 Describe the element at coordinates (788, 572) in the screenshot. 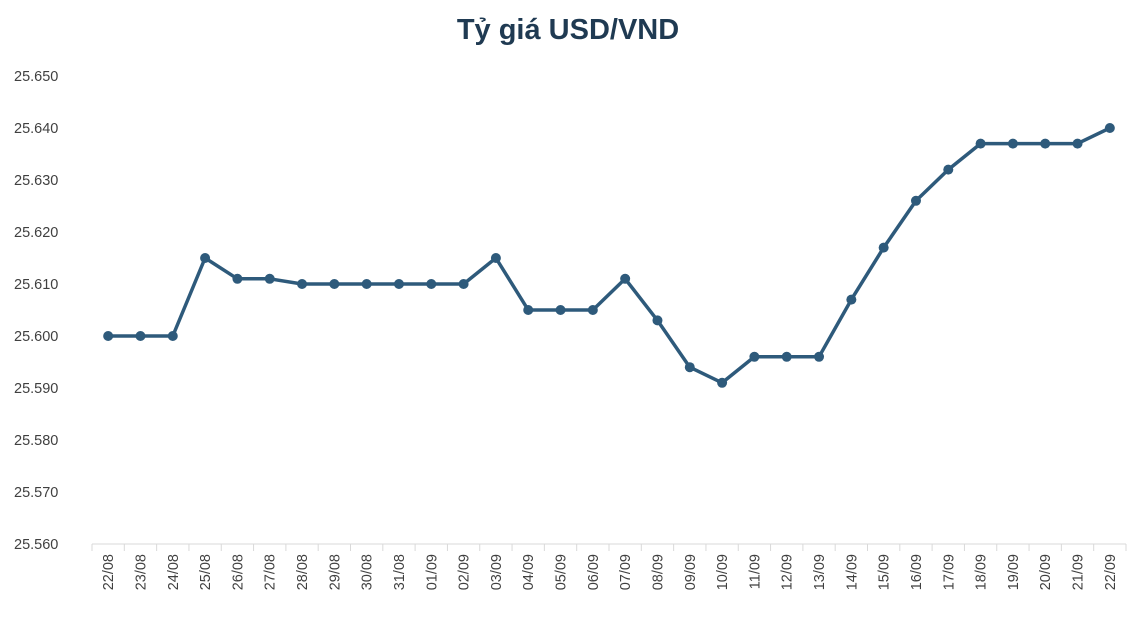

I see `x-tick-label: 12/09` at that location.